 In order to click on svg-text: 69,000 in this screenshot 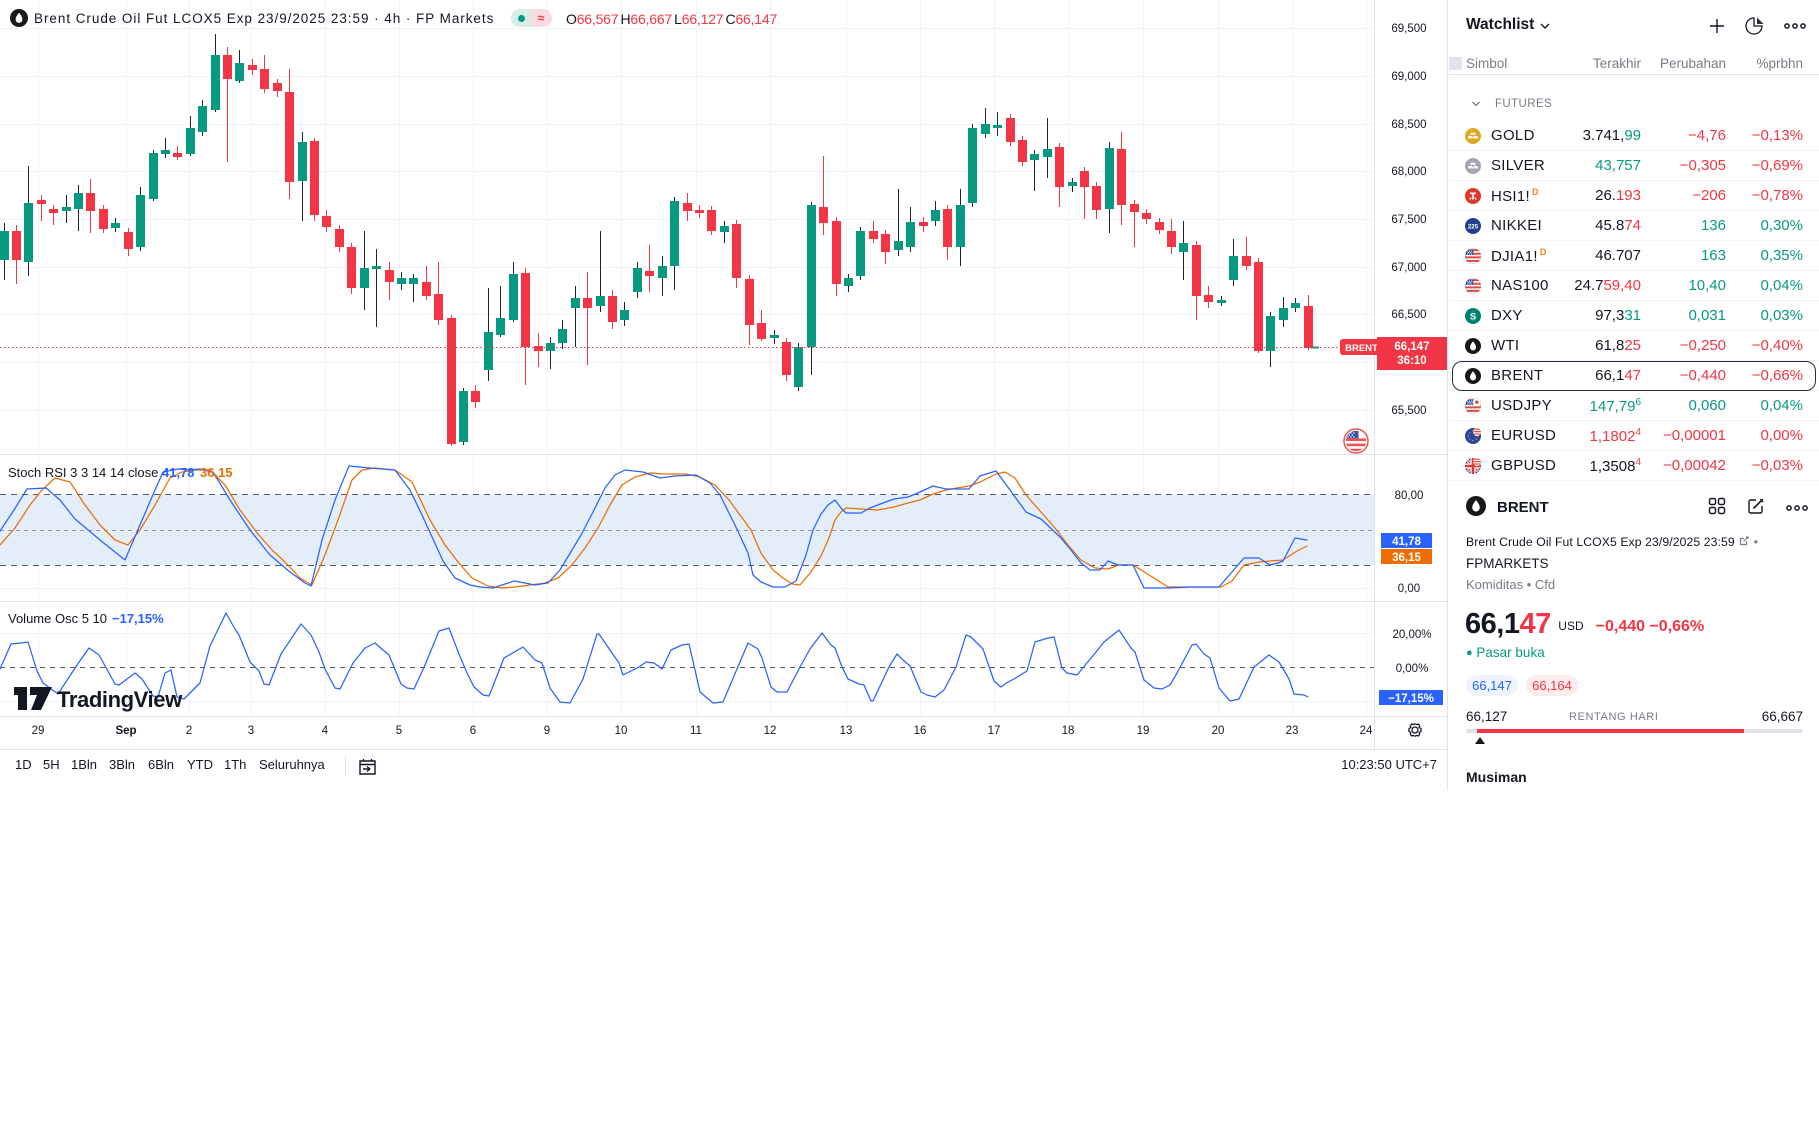, I will do `click(1408, 77)`.